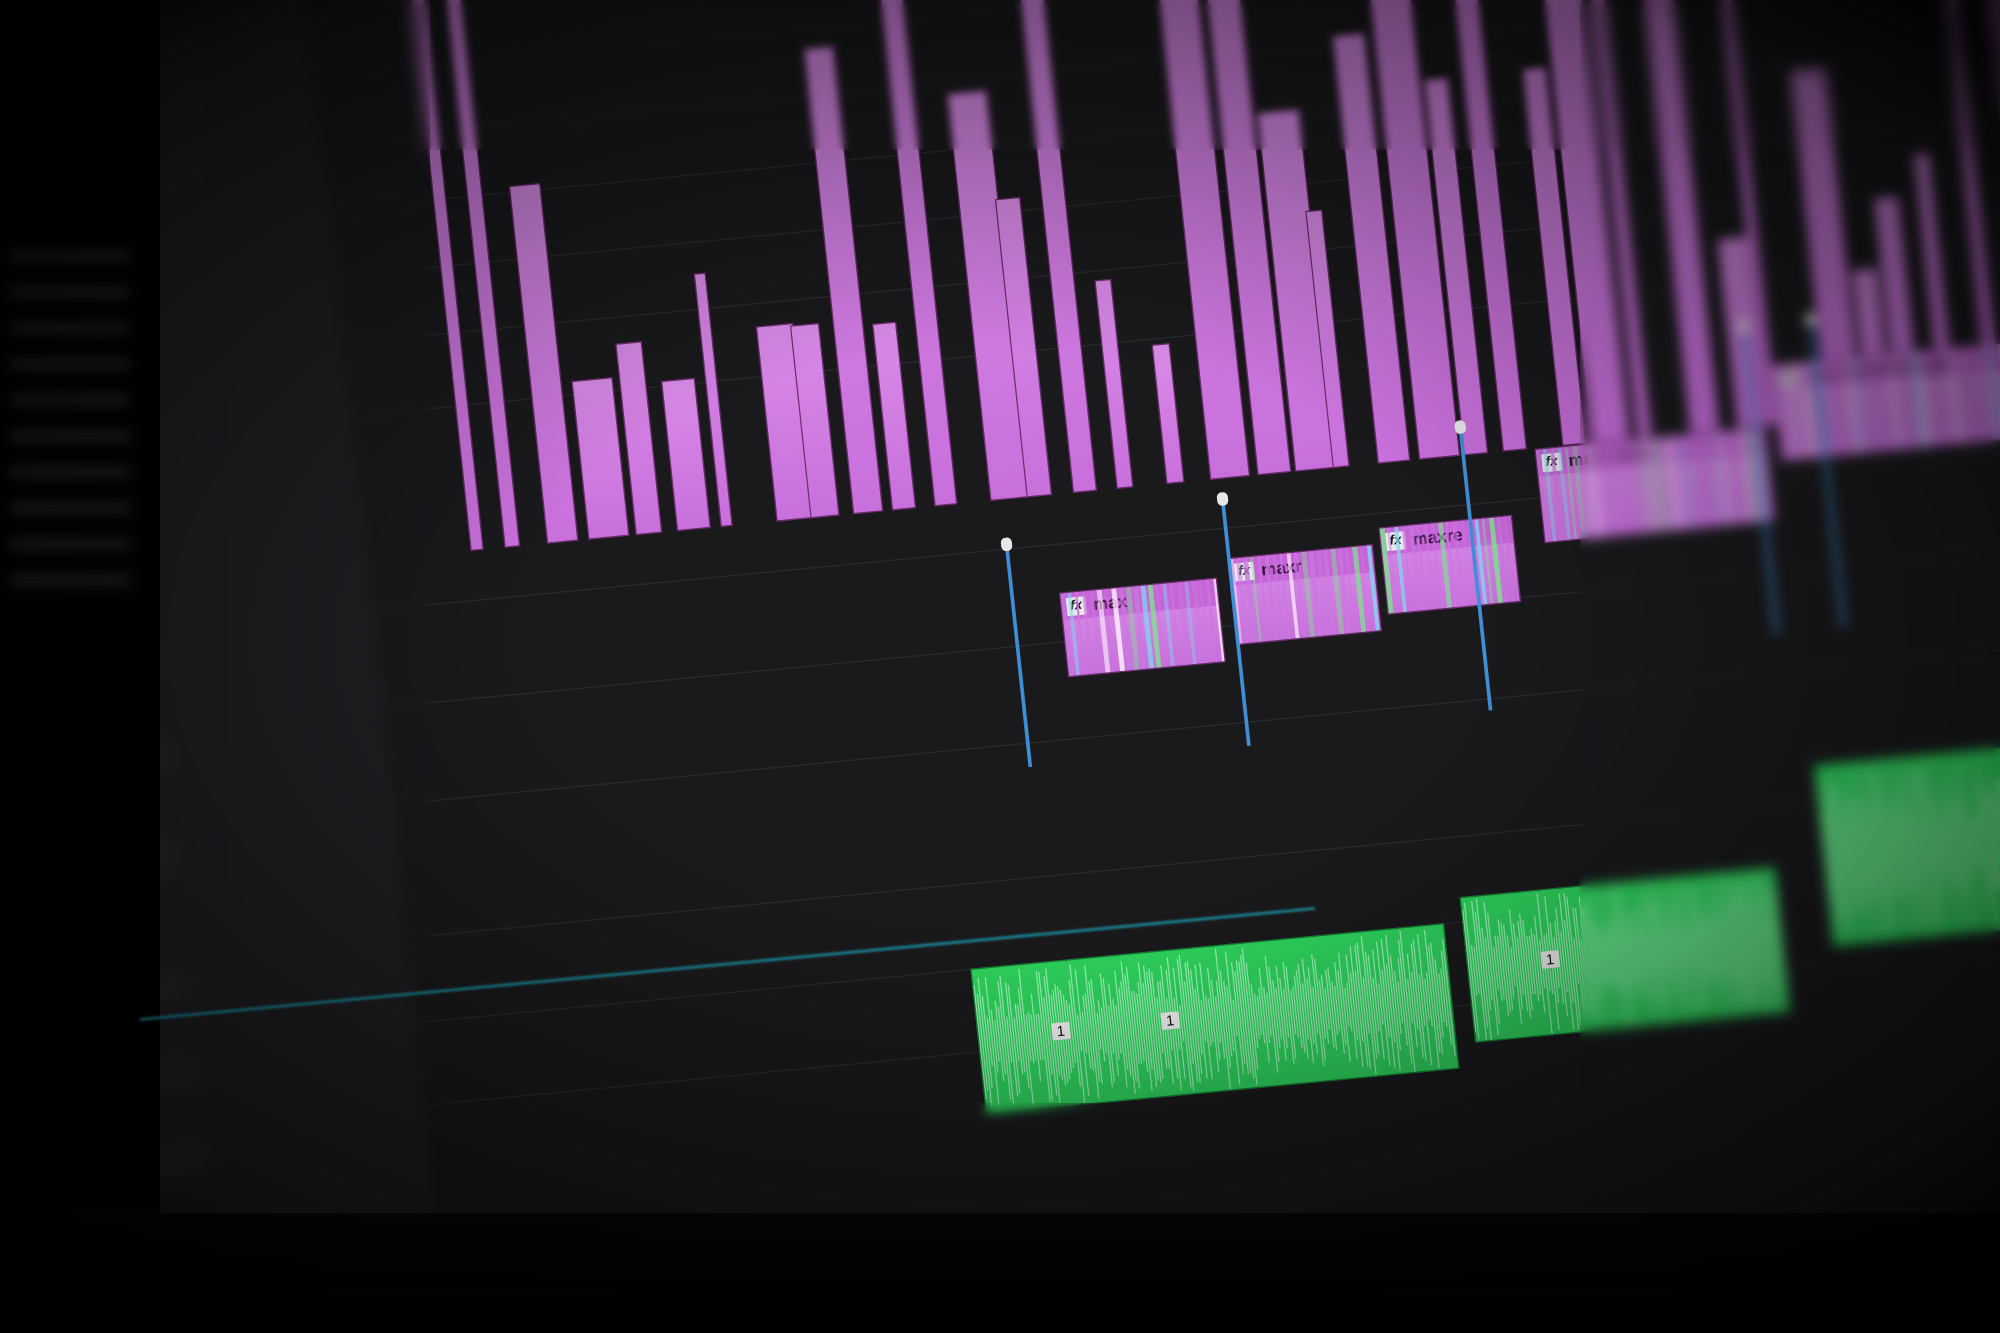  Describe the element at coordinates (1305, 594) in the screenshot. I see `video-clip: fxmaxr` at that location.